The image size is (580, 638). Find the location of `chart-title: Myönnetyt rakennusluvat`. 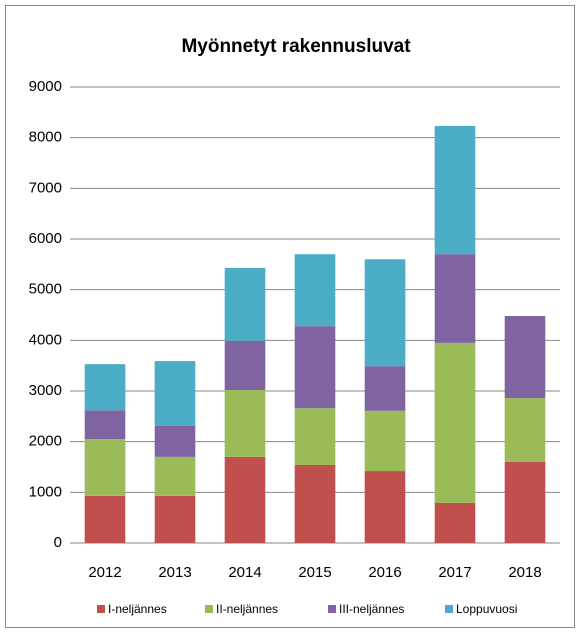

chart-title: Myönnetyt rakennusluvat is located at coordinates (296, 46).